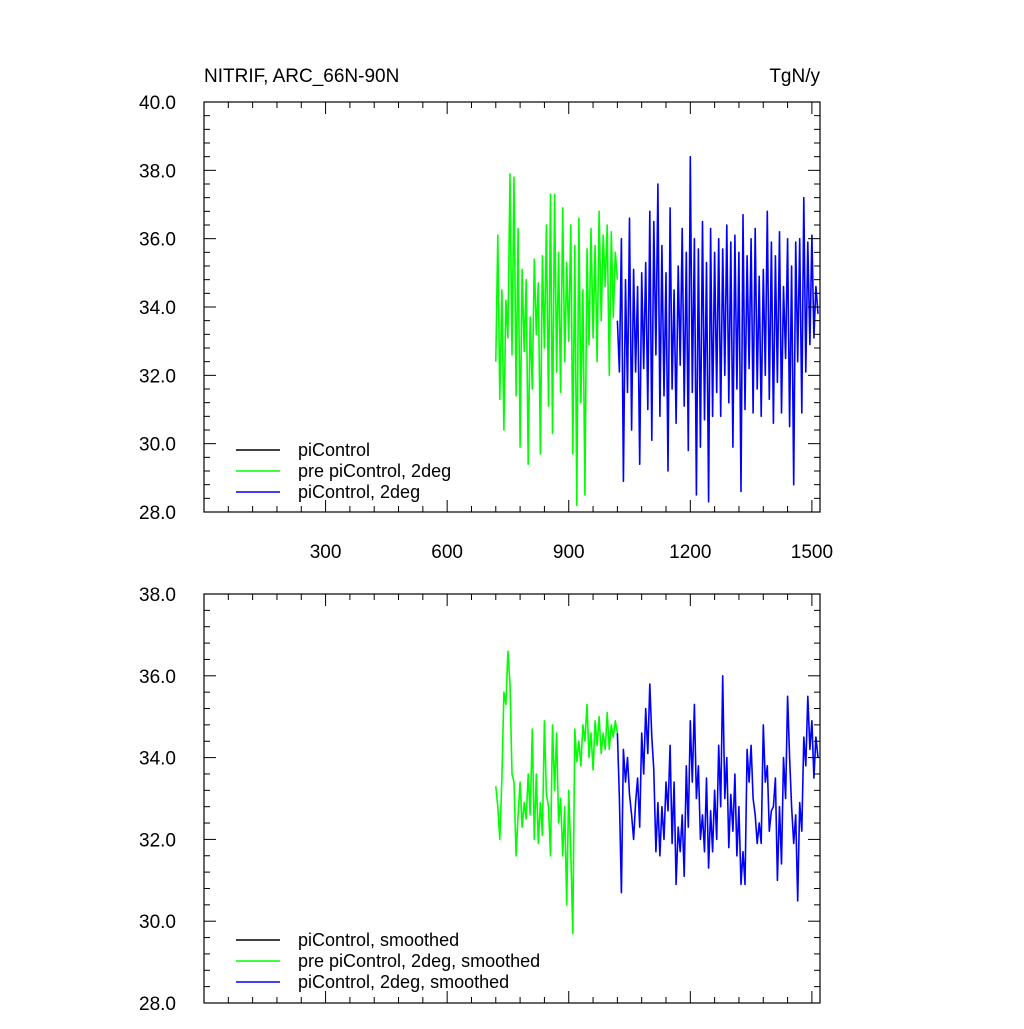  I want to click on top-series-lines, so click(657, 330).